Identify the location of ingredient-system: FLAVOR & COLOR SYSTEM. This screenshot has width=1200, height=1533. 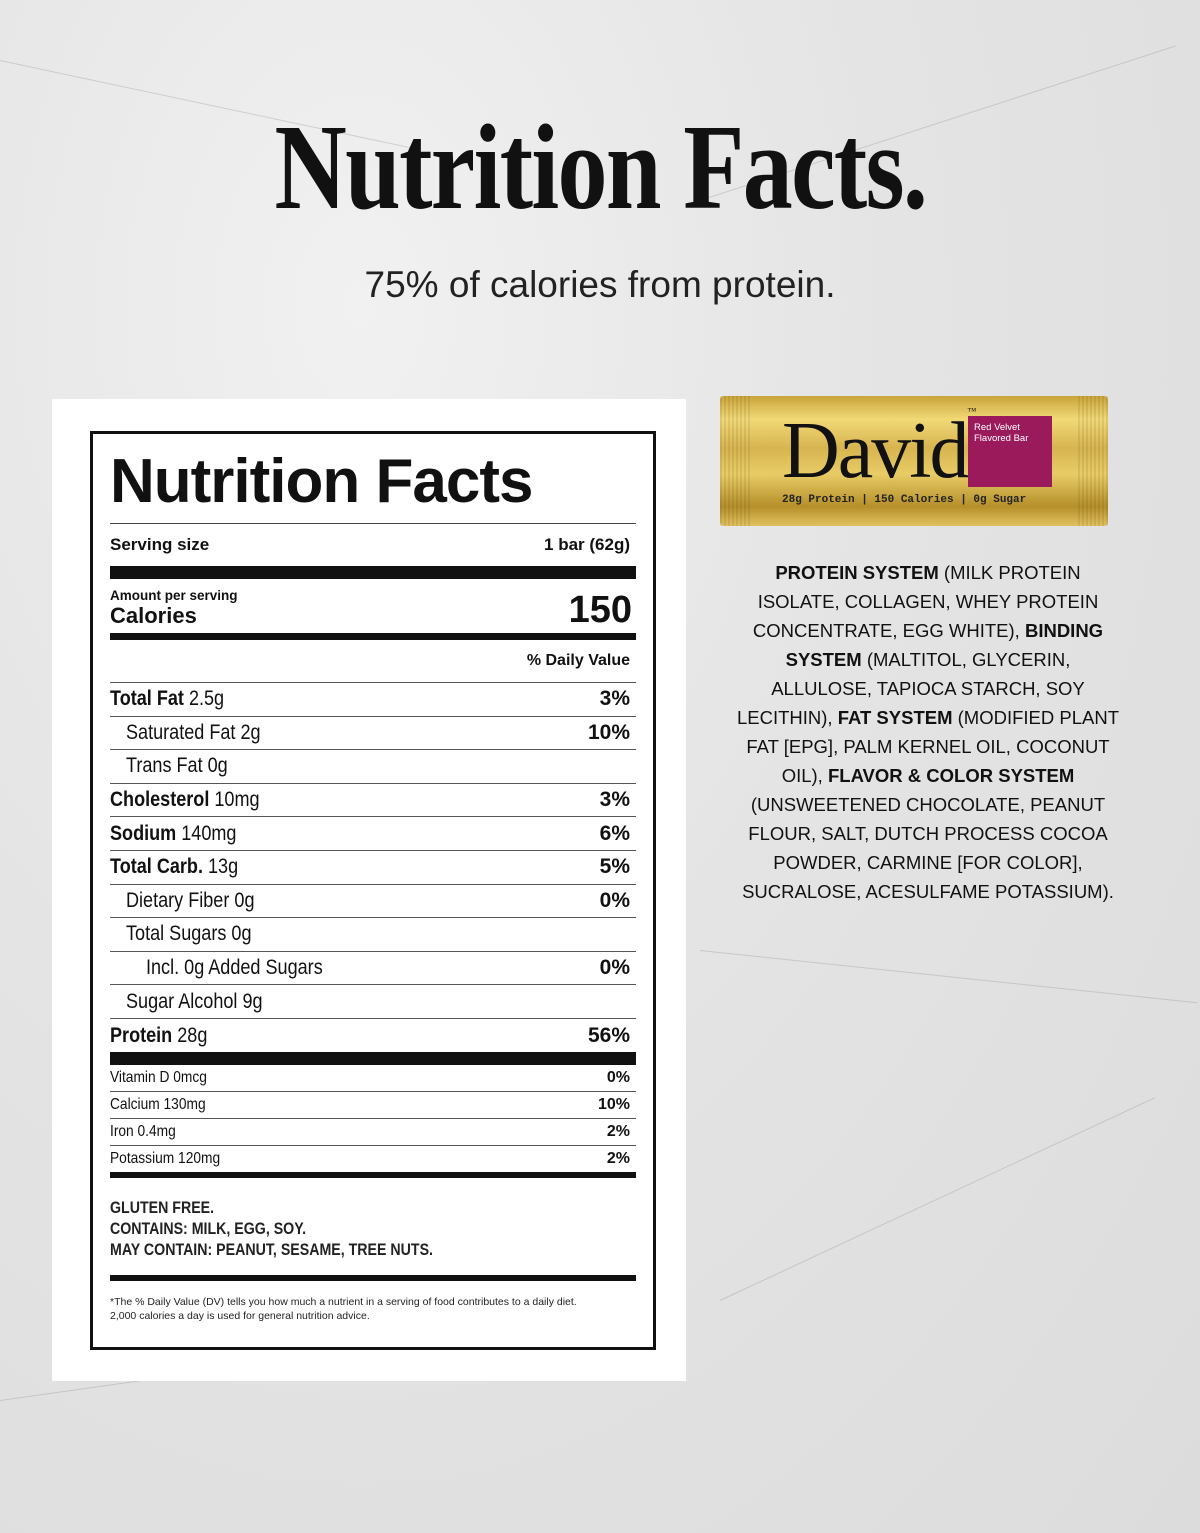
(951, 775).